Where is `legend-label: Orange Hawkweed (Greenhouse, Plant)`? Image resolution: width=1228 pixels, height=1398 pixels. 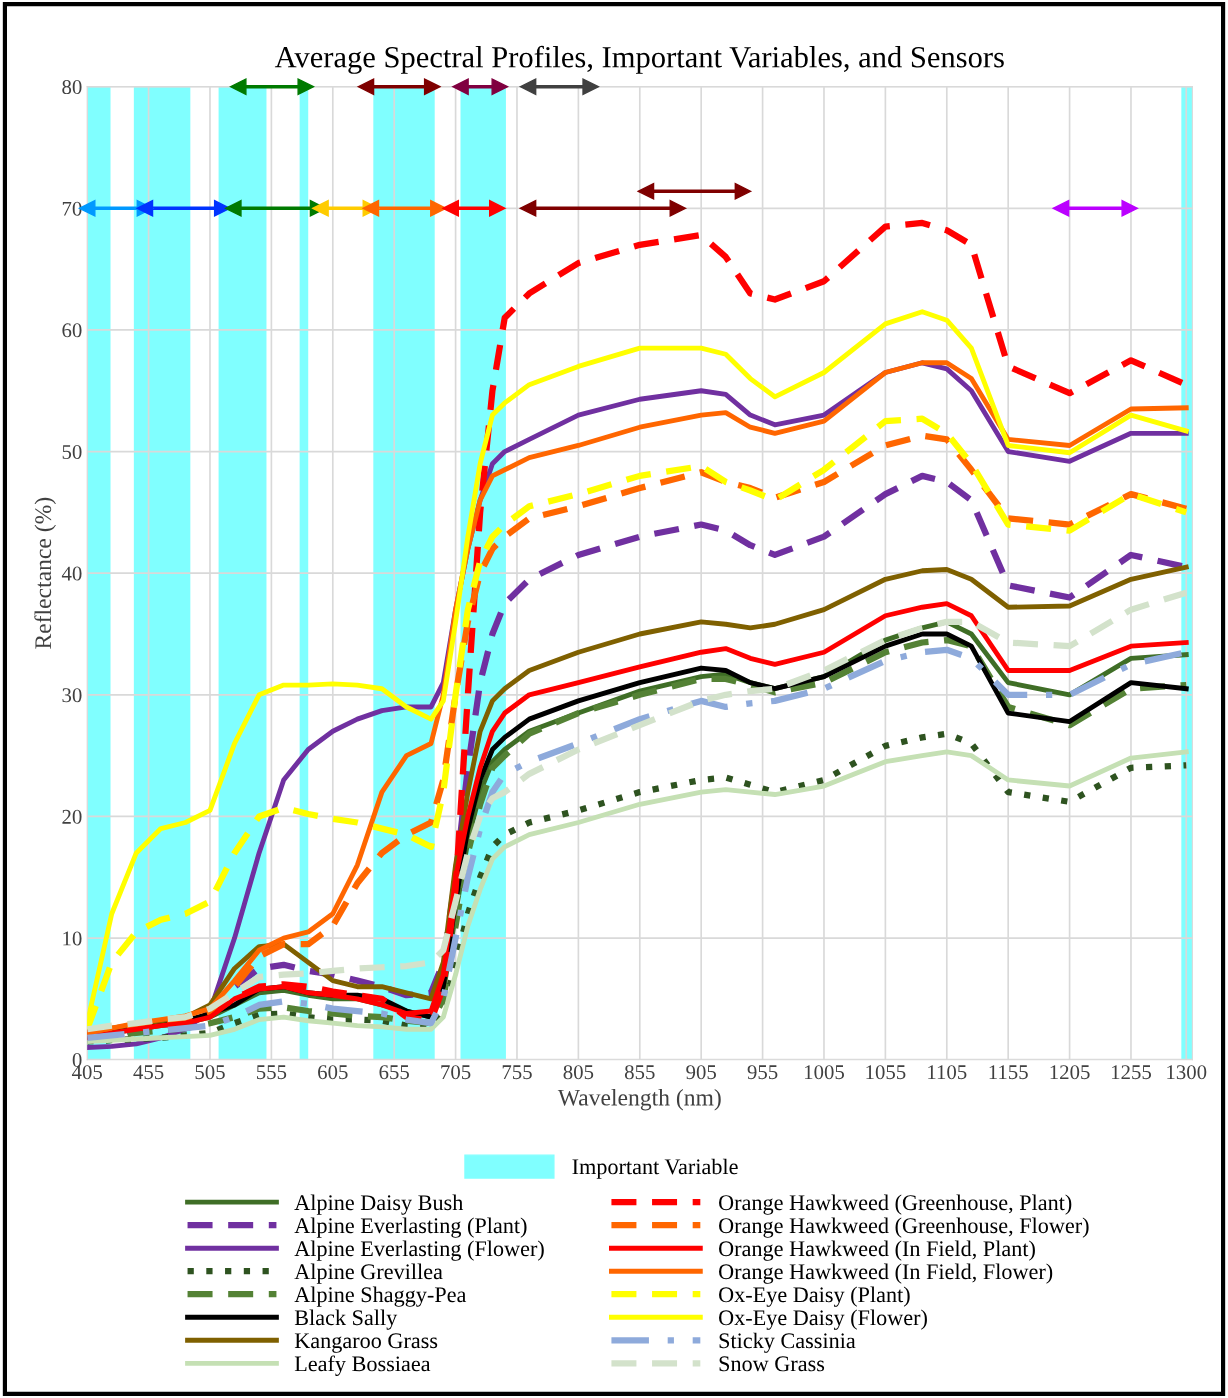
legend-label: Orange Hawkweed (Greenhouse, Plant) is located at coordinates (895, 1204).